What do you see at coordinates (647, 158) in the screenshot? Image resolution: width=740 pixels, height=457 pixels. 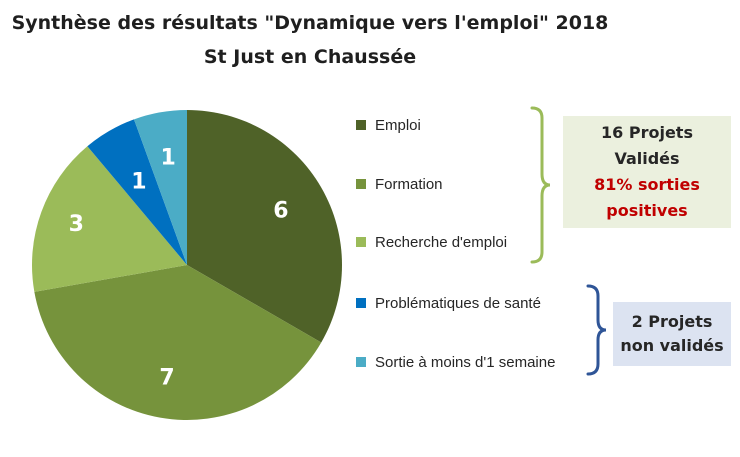 I see `valid-line-2: Validés` at bounding box center [647, 158].